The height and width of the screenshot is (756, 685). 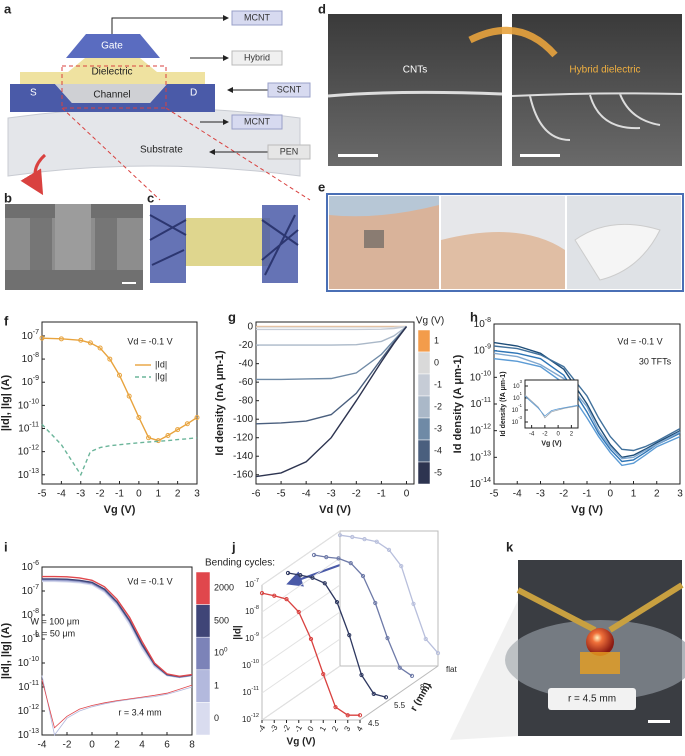 I want to click on y-tick-label: 10⁻¹¹, so click(x=28, y=427).